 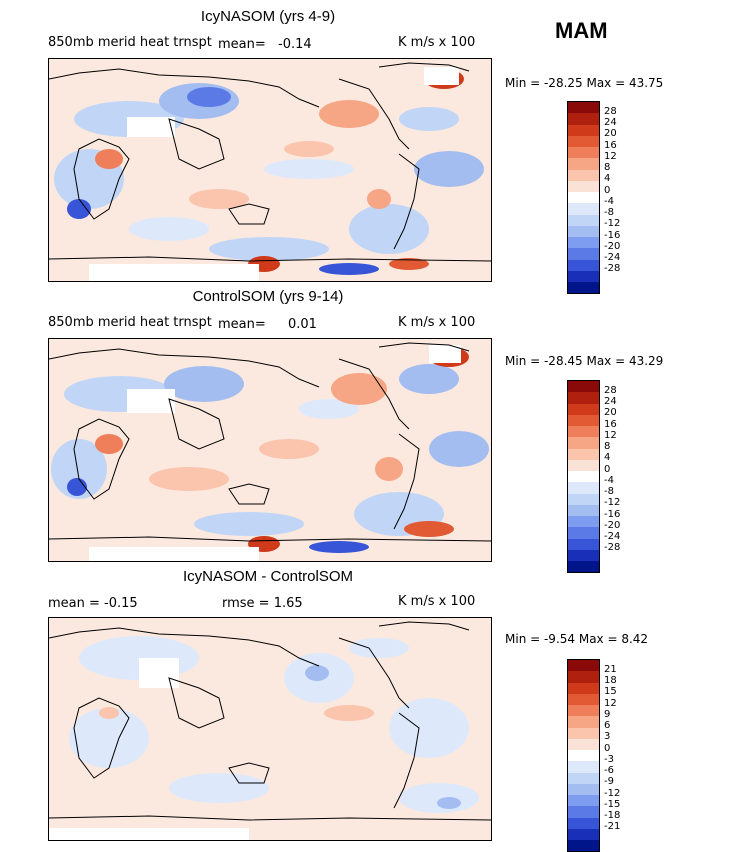 I want to click on panel-3-title: IcyNASOM - ControlSOM, so click(x=268, y=576).